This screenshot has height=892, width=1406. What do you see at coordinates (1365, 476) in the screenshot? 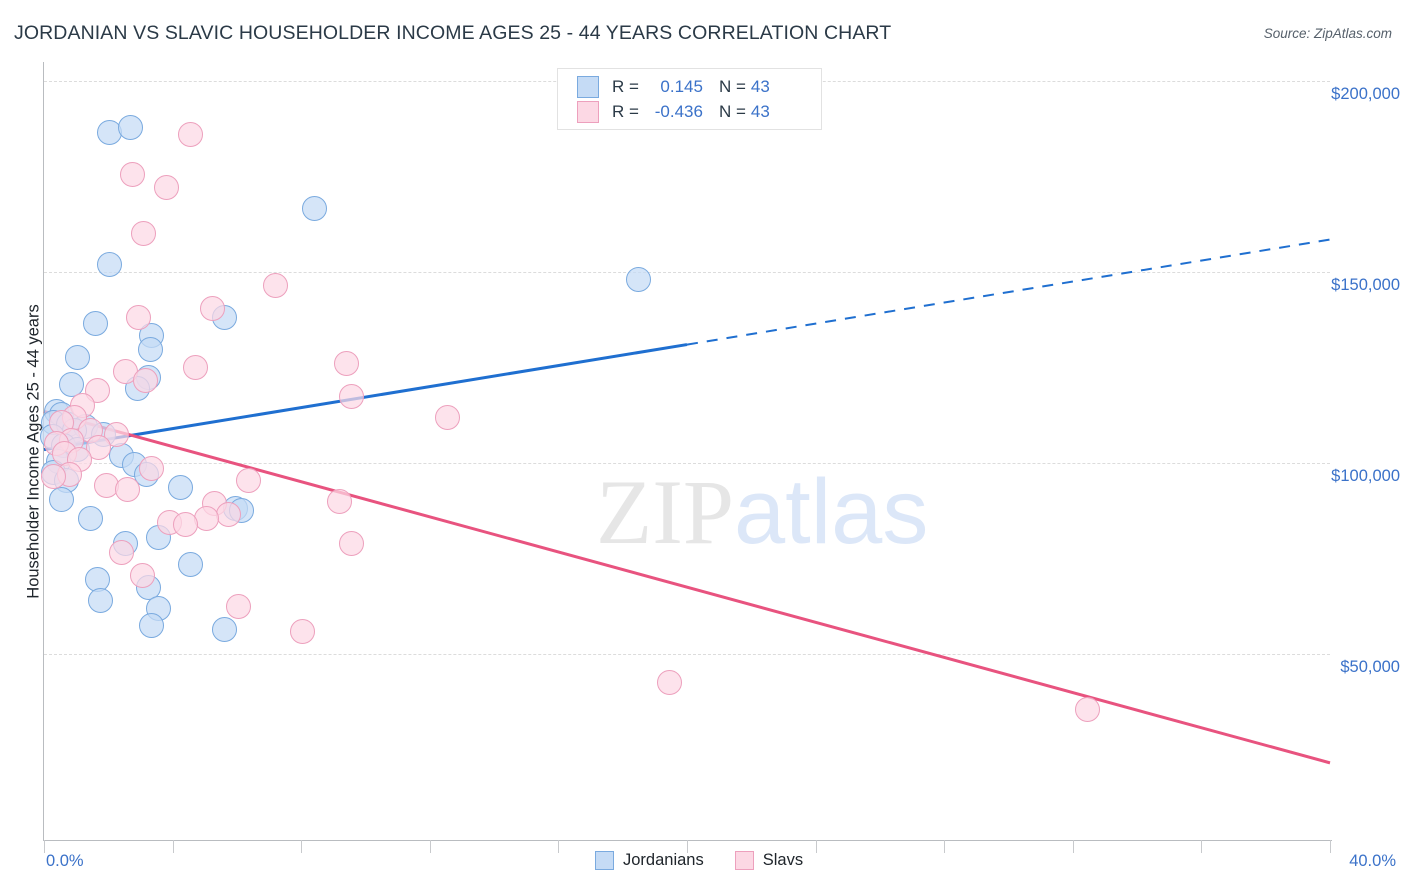
I see `y-axis-label: $100,000` at bounding box center [1365, 476].